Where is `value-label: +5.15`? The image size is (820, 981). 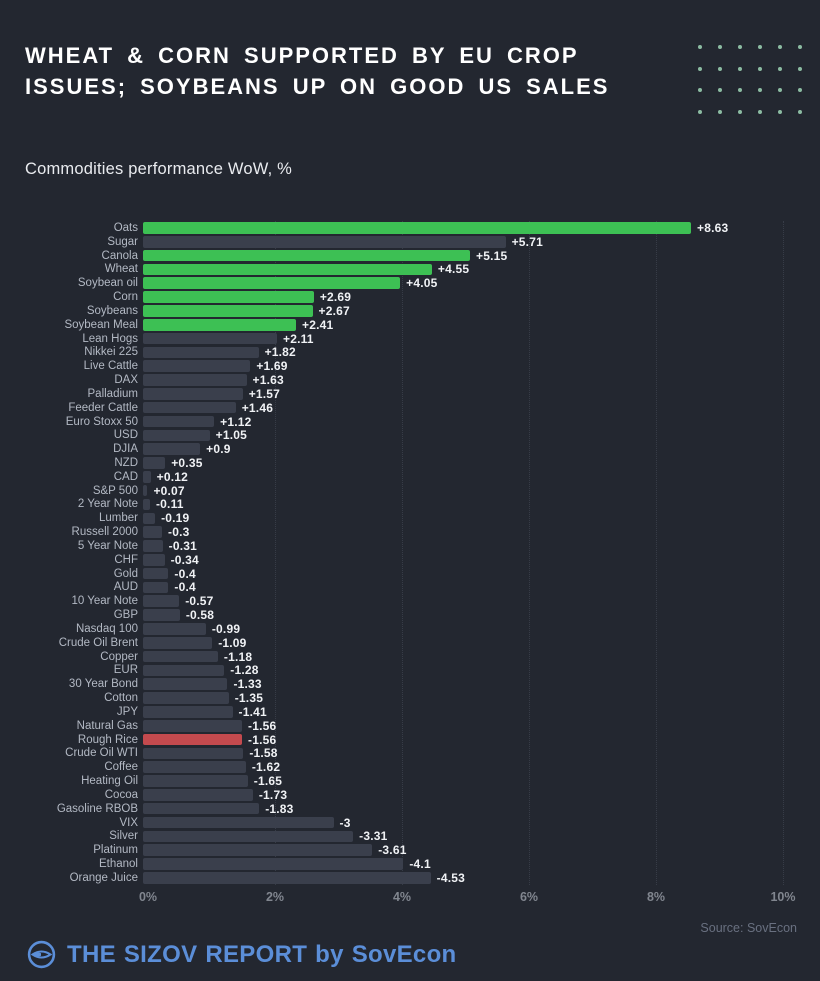
value-label: +5.15 is located at coordinates (492, 255).